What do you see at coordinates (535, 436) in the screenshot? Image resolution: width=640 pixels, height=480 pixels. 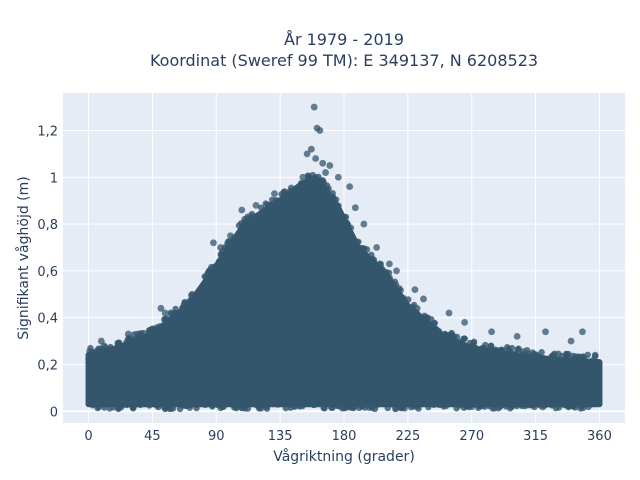 I see `x-tick-label: 315` at bounding box center [535, 436].